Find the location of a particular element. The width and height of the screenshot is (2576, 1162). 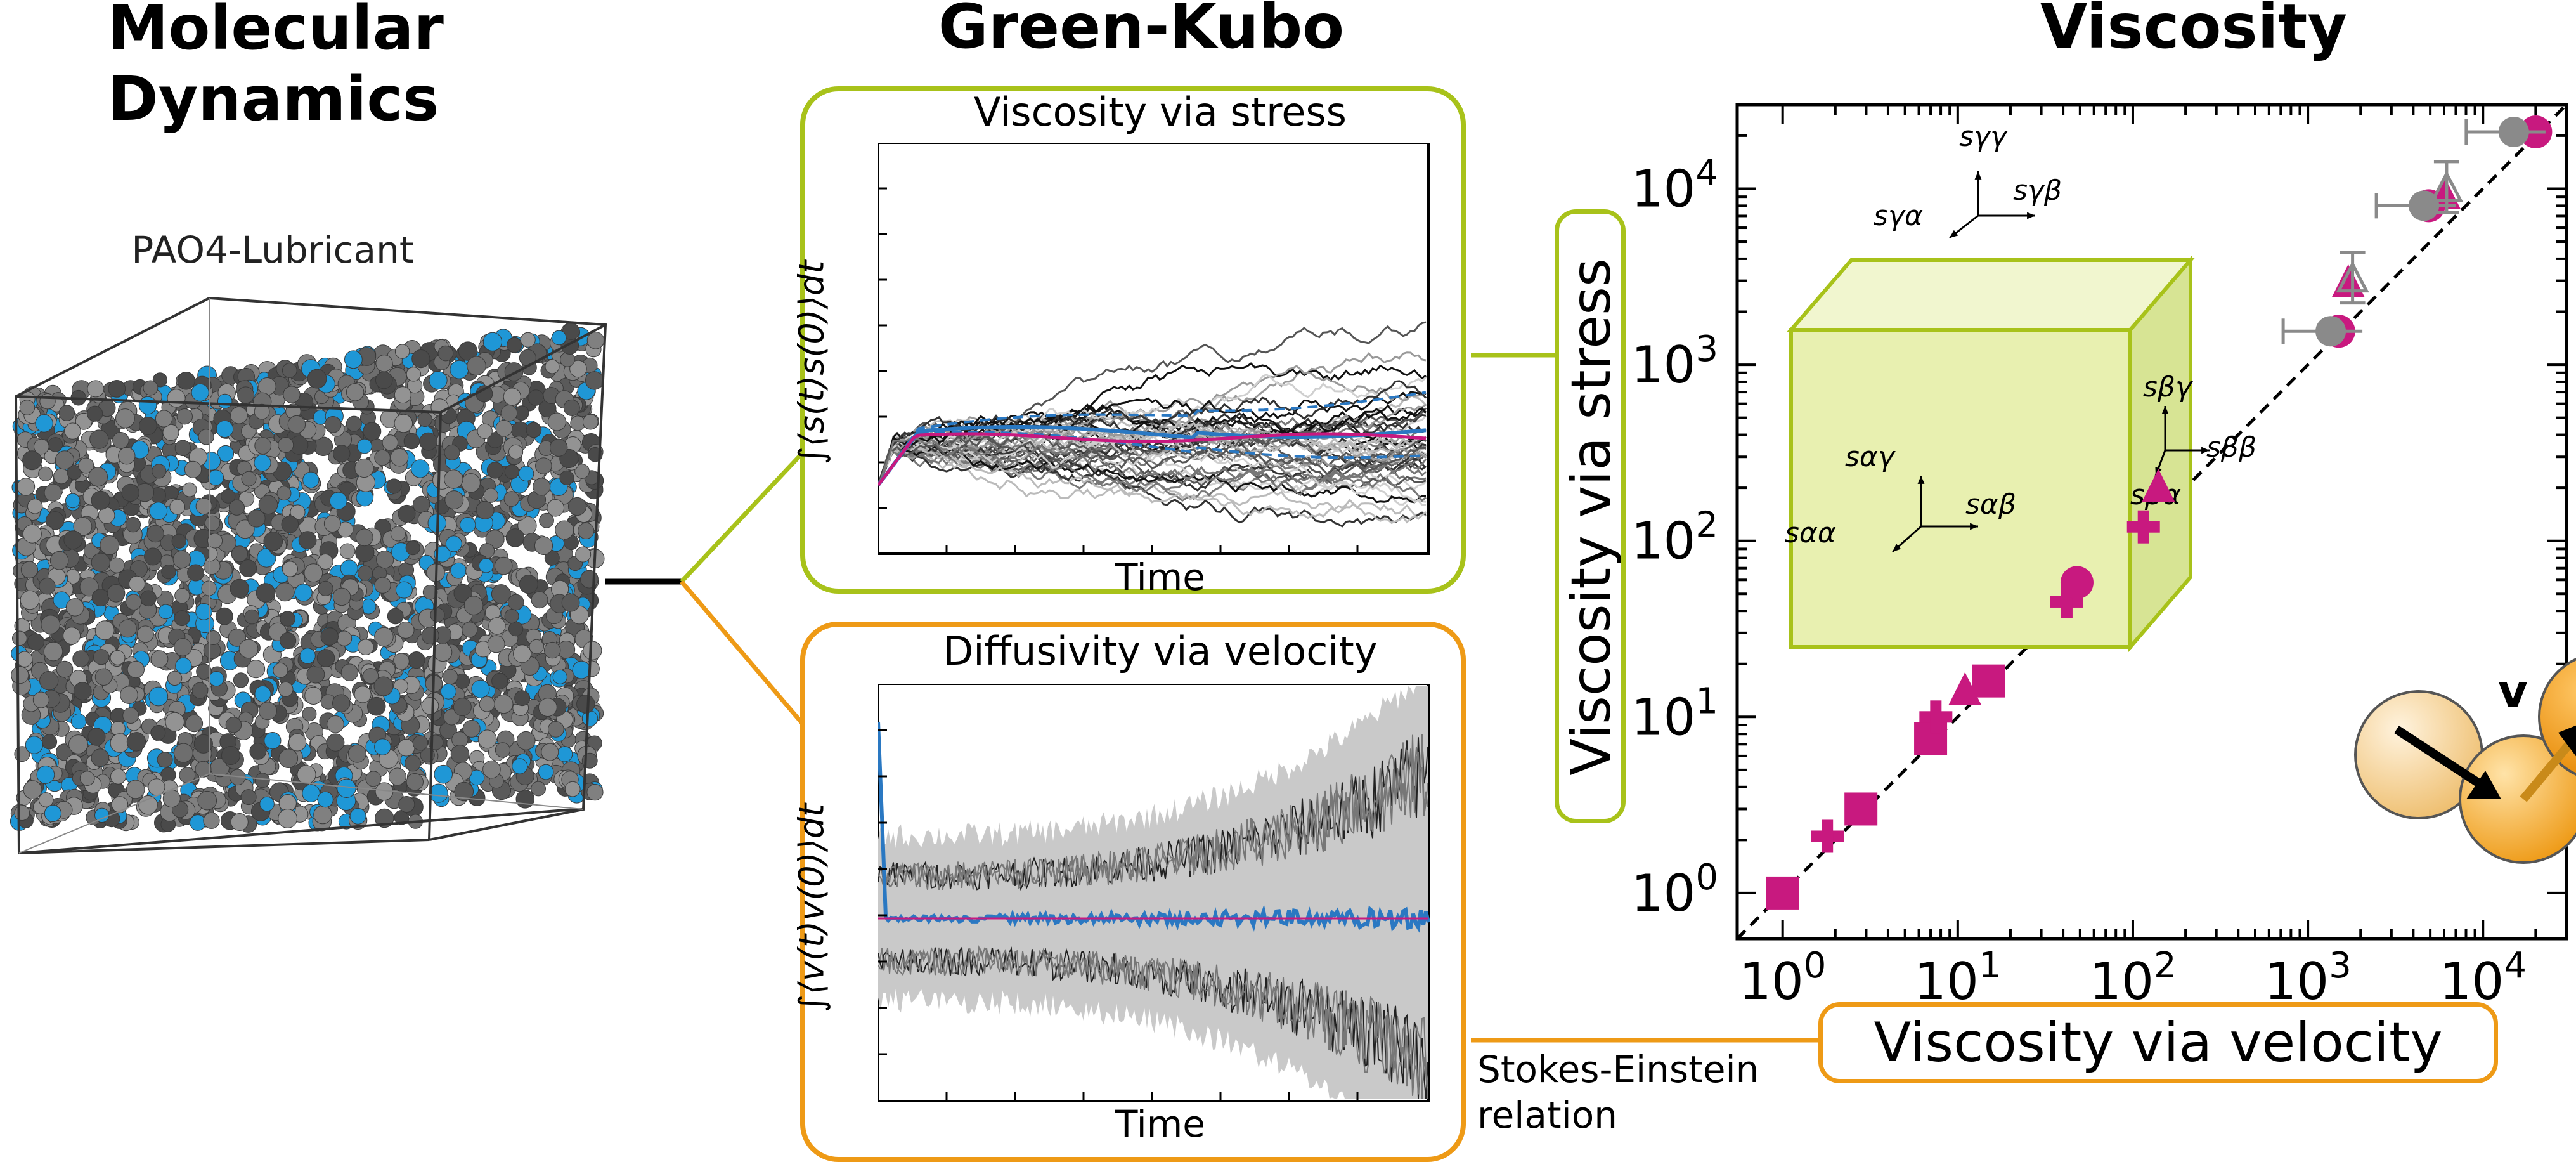

x-tick-label: 104 is located at coordinates (2483, 977).